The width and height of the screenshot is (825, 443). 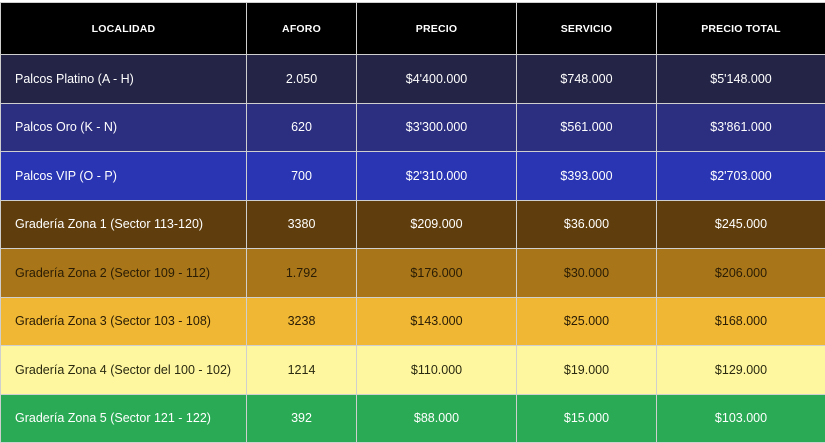 What do you see at coordinates (124, 127) in the screenshot?
I see `cell-localidad: Palcos Oro (K - N)` at bounding box center [124, 127].